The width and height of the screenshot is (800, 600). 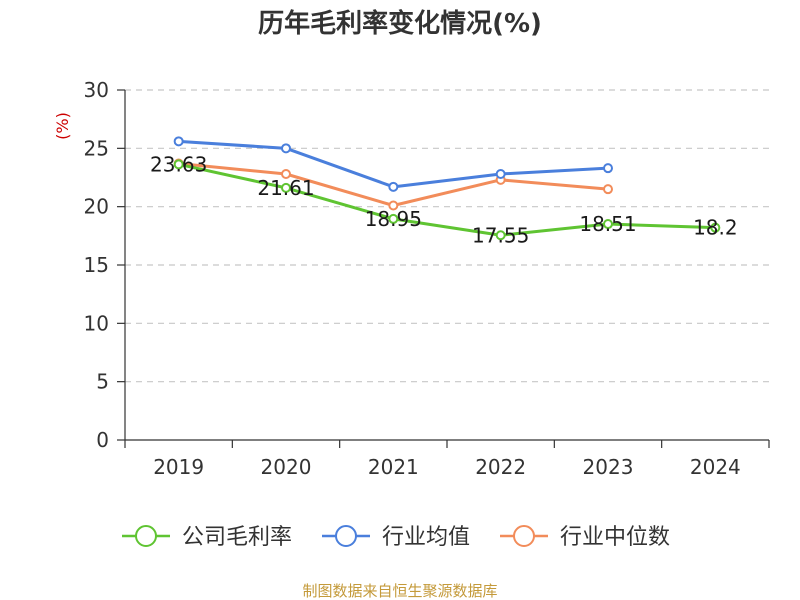 I want to click on data-labels: 23.63 21.61 18.95 17.55 18.51 18.2, so click(x=444, y=199).